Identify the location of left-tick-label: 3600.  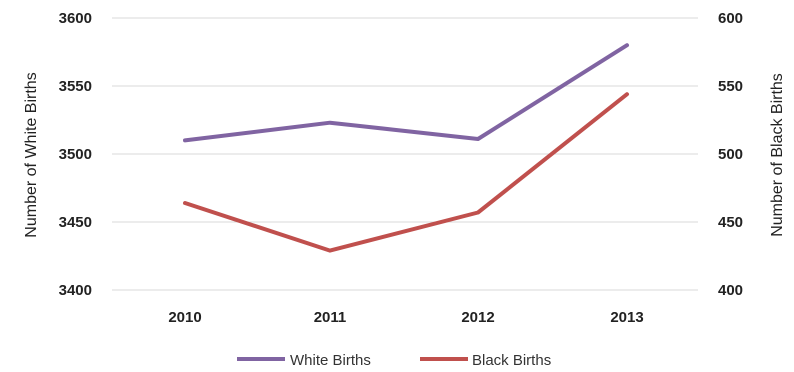
(75, 18).